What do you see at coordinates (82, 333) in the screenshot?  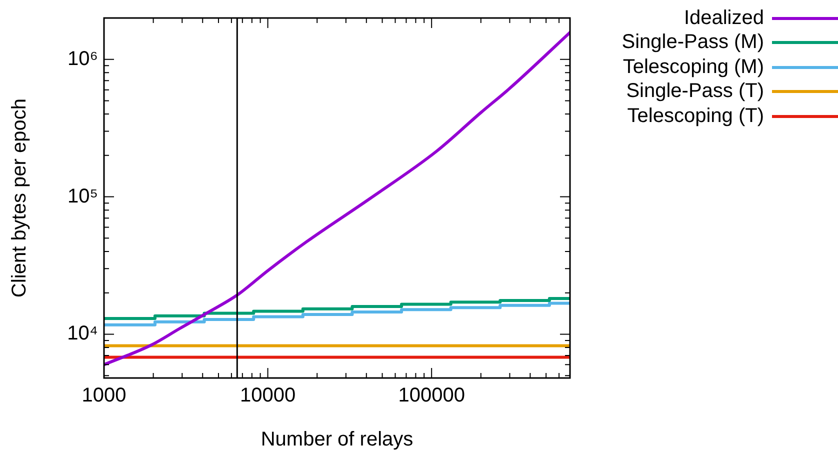 I see `y-tick-label: 10⁴` at bounding box center [82, 333].